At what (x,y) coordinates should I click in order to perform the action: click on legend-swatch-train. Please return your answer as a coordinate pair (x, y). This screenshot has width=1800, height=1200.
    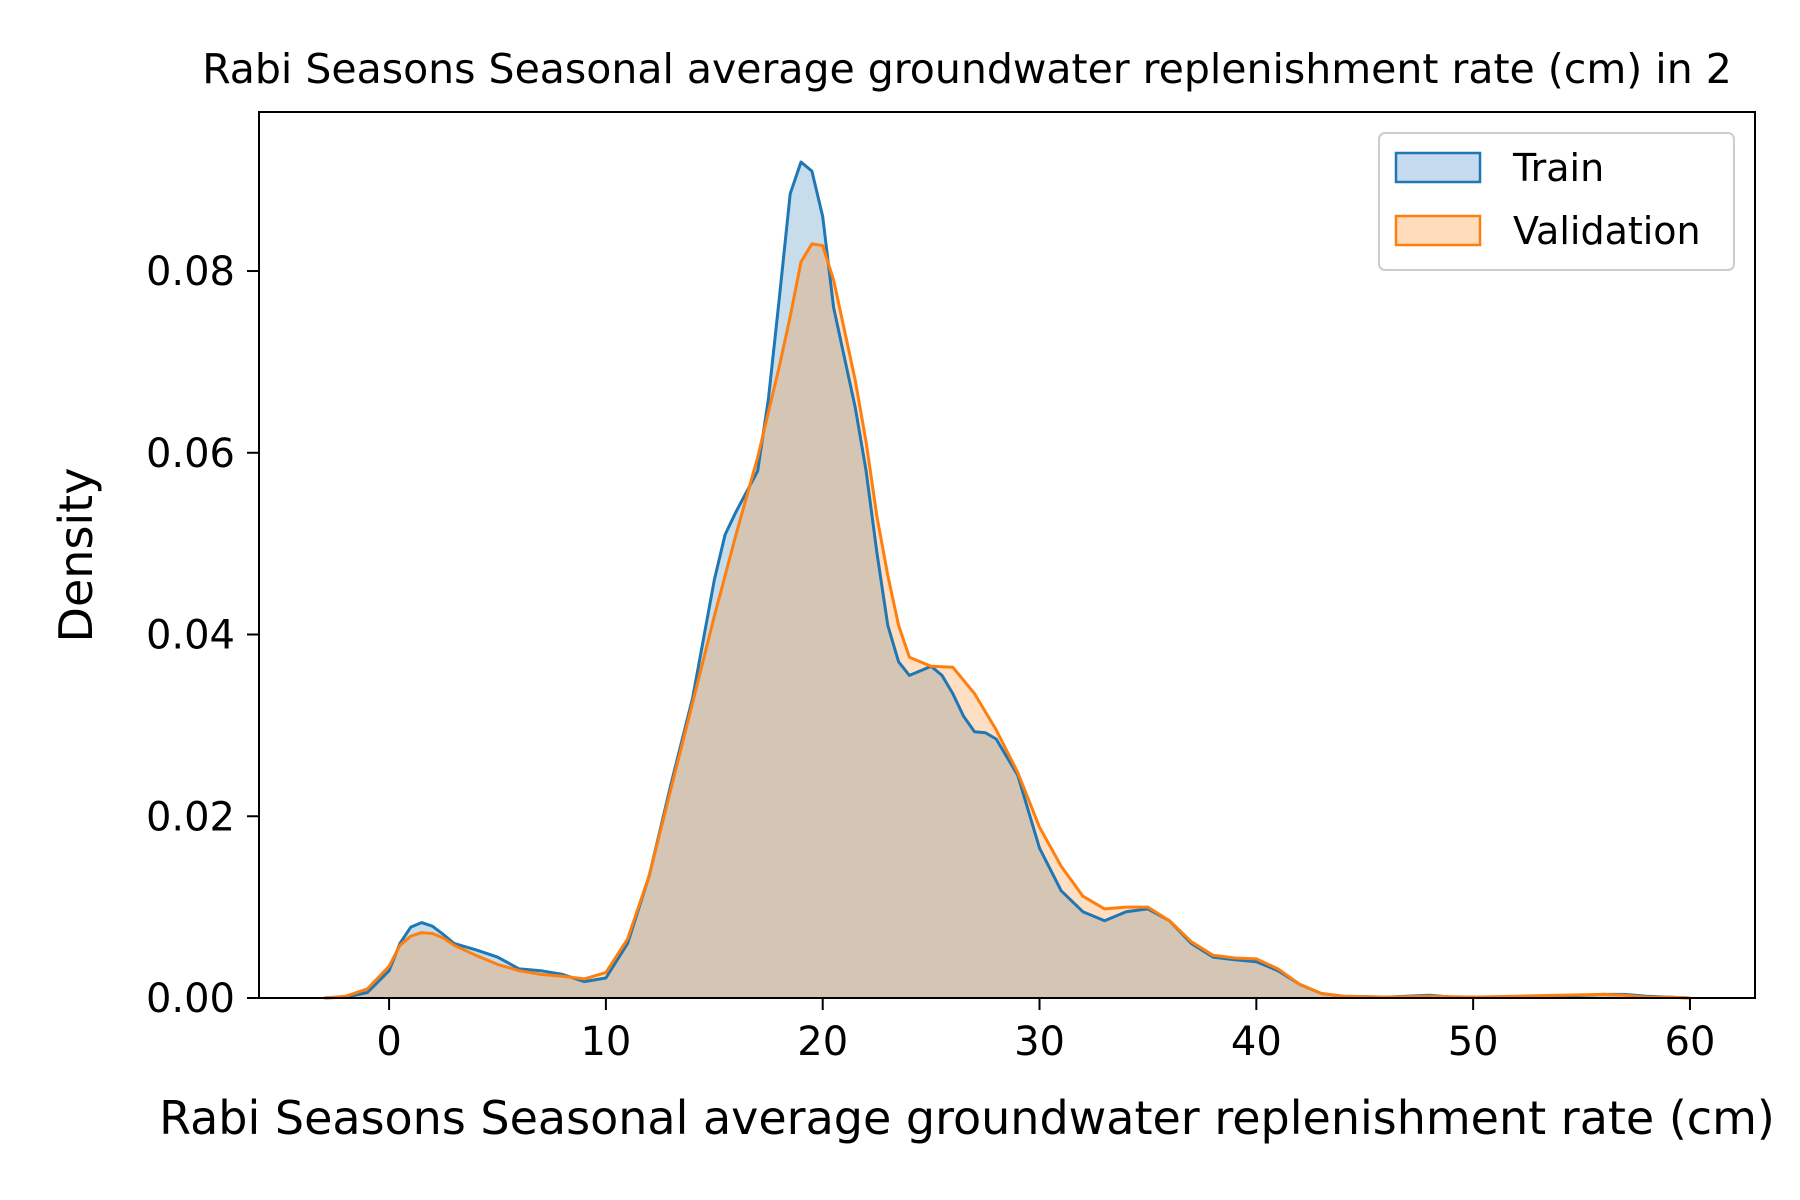
    Looking at the image, I should click on (1438, 167).